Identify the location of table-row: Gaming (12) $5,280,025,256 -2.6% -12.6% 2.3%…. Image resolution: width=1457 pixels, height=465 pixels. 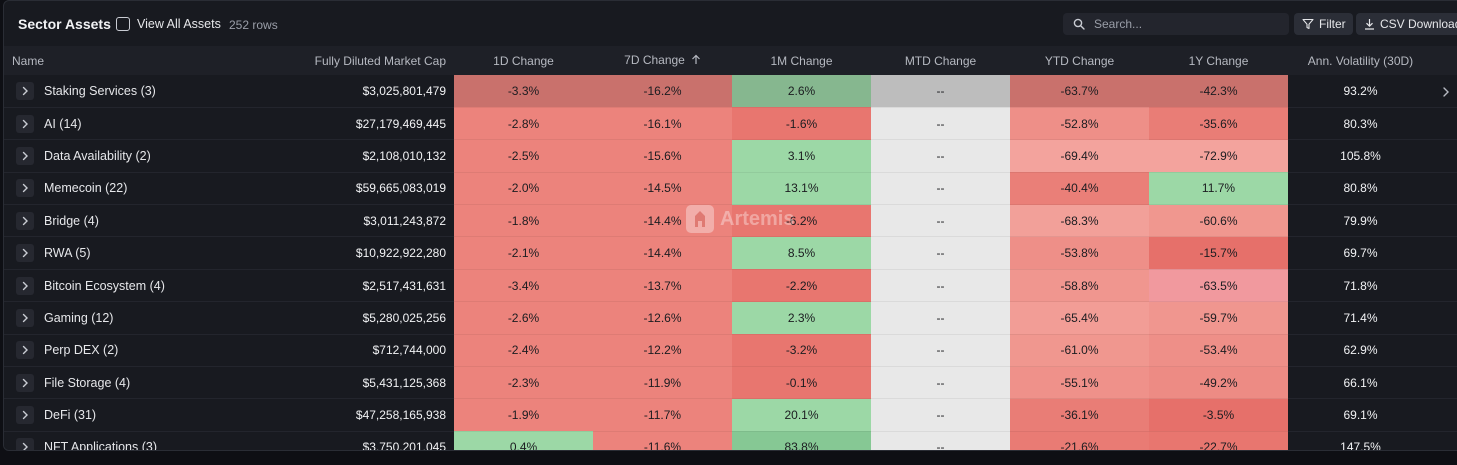
(730, 318).